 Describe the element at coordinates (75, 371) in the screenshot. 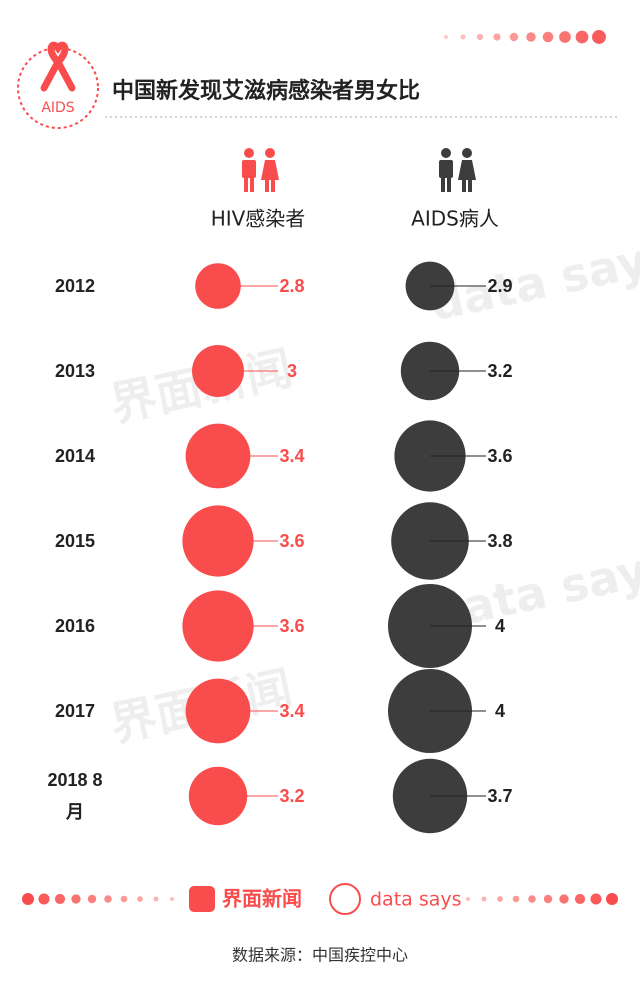

I see `category-label: 2013` at that location.